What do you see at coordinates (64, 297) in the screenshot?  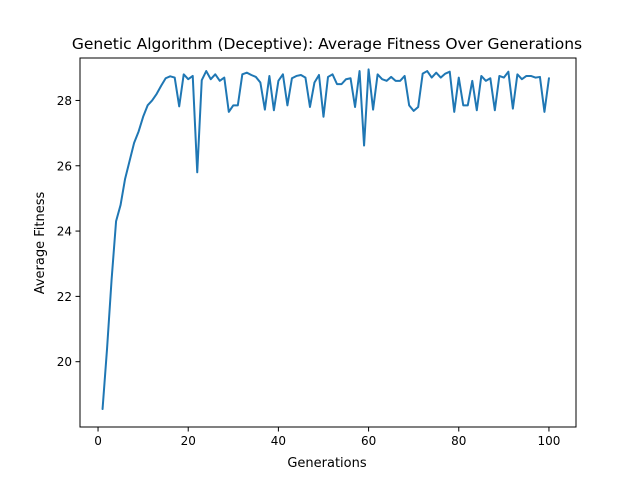 I see `y-tick-label-1: 22` at bounding box center [64, 297].